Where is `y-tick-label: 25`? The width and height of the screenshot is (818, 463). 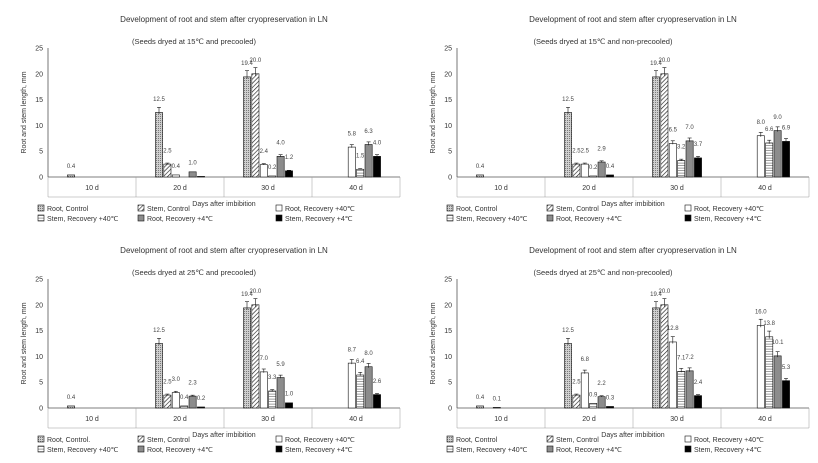 y-tick-label: 25 is located at coordinates (448, 49).